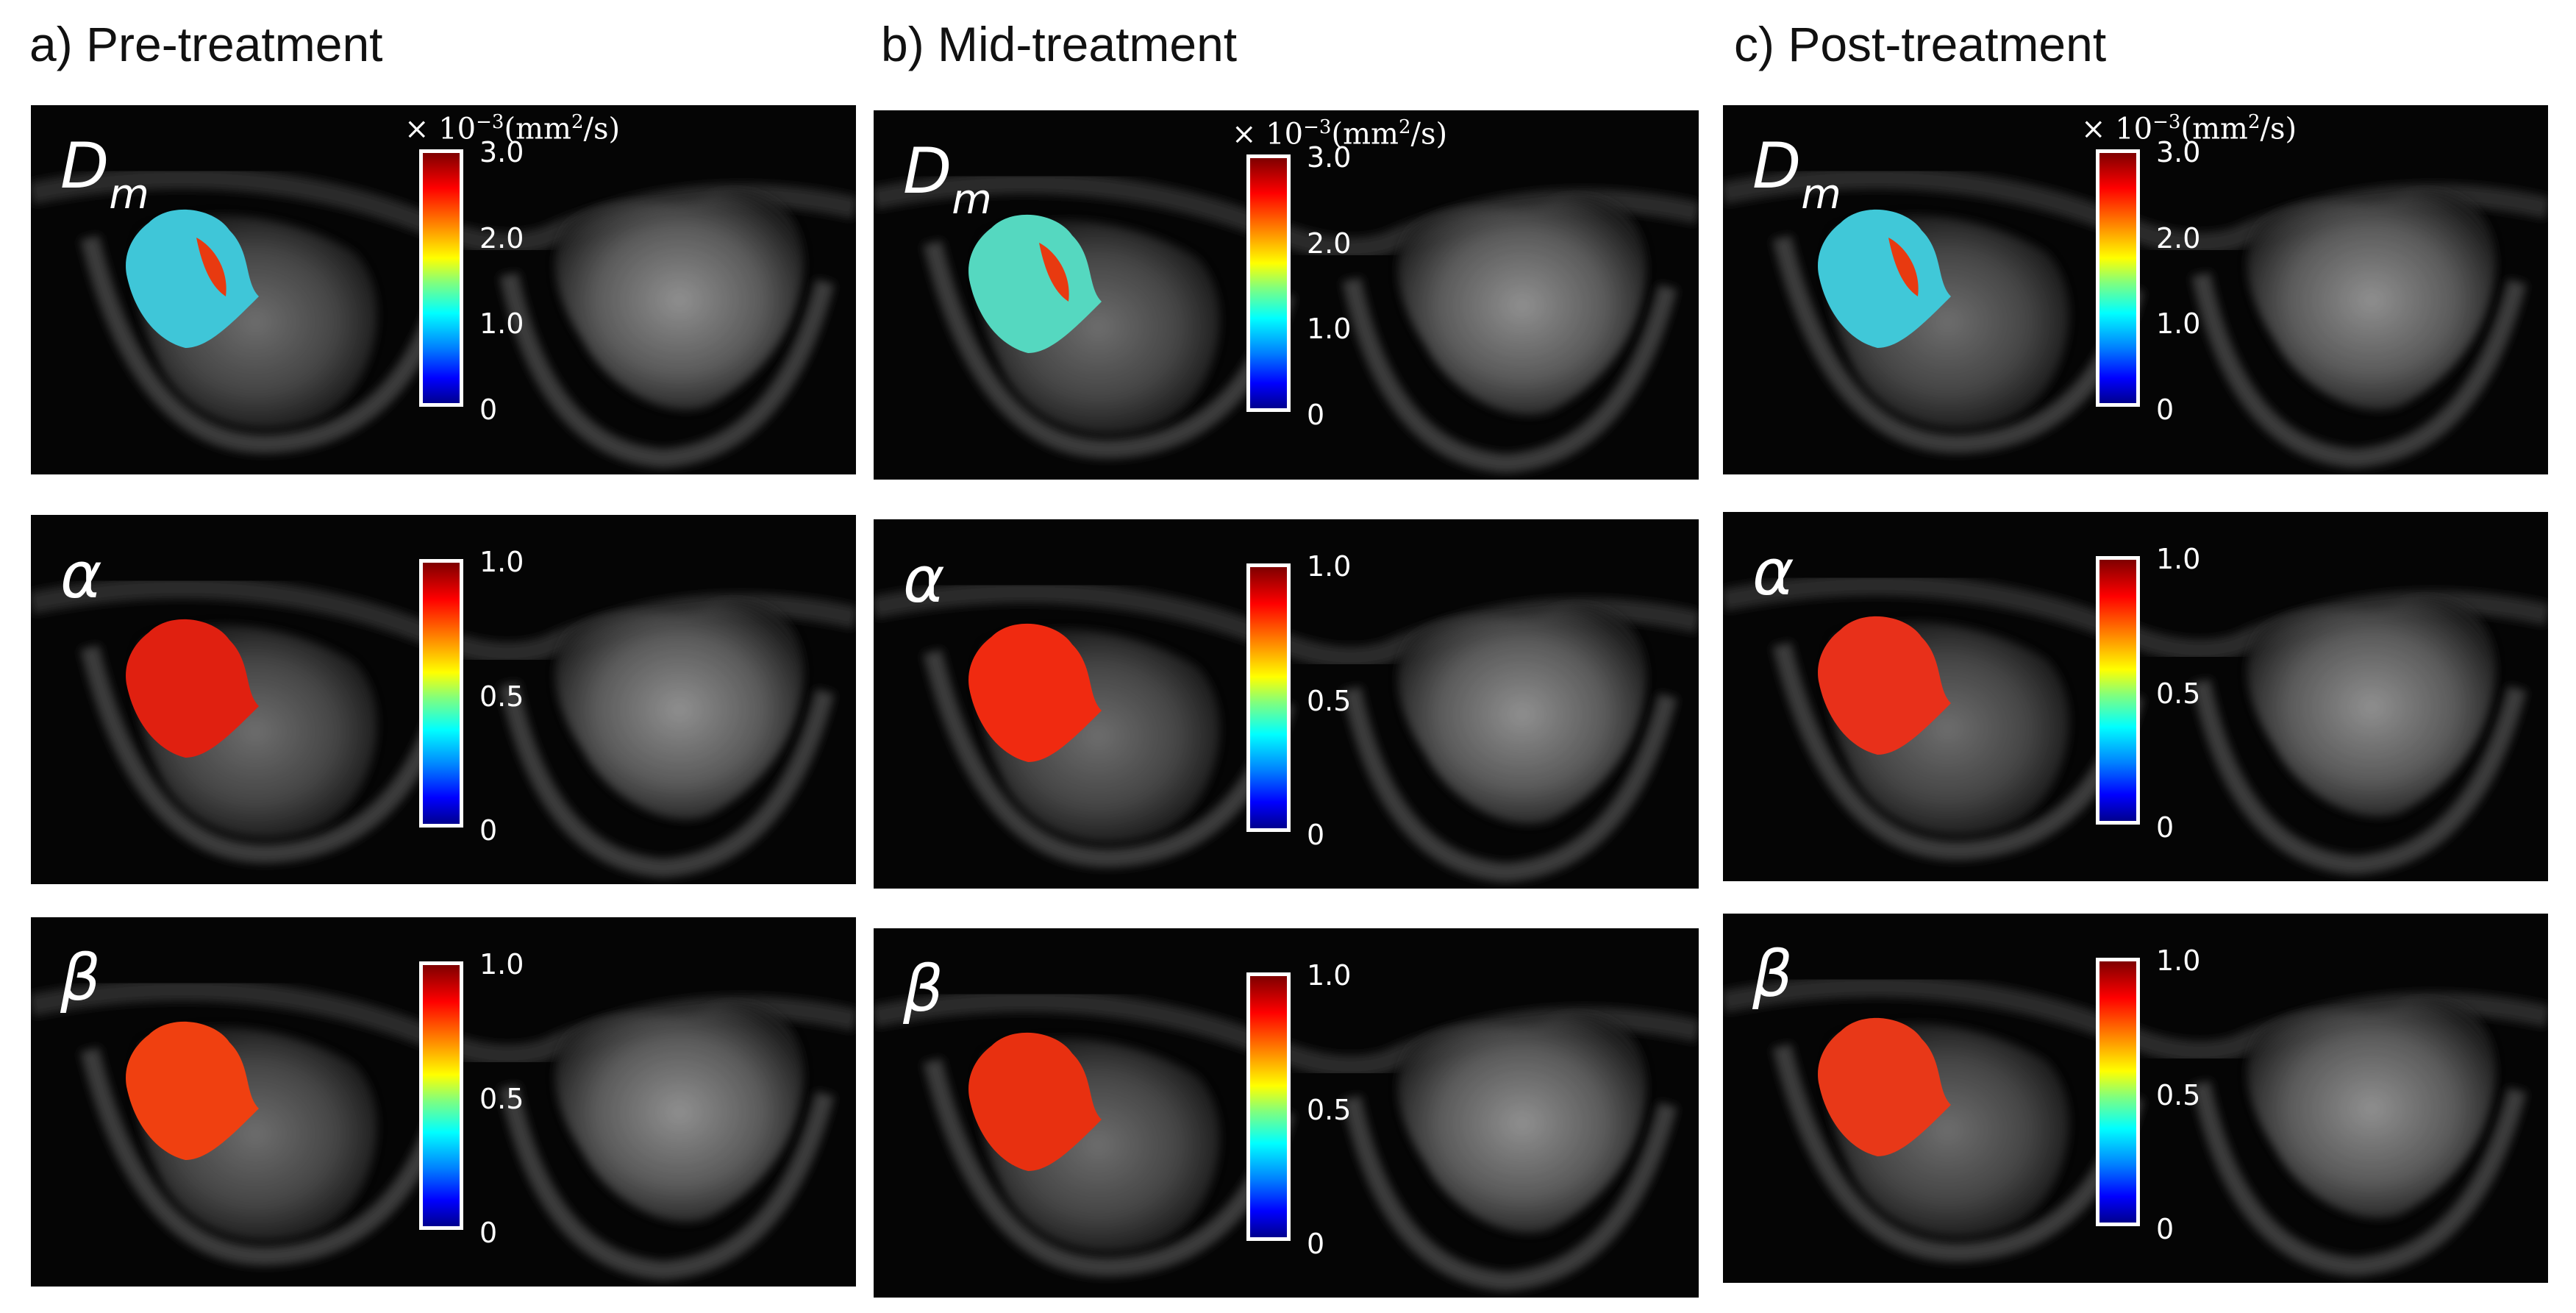 Image resolution: width=2576 pixels, height=1313 pixels. I want to click on panel-mid-beta: β 1.0 0.5 0, so click(1286, 1113).